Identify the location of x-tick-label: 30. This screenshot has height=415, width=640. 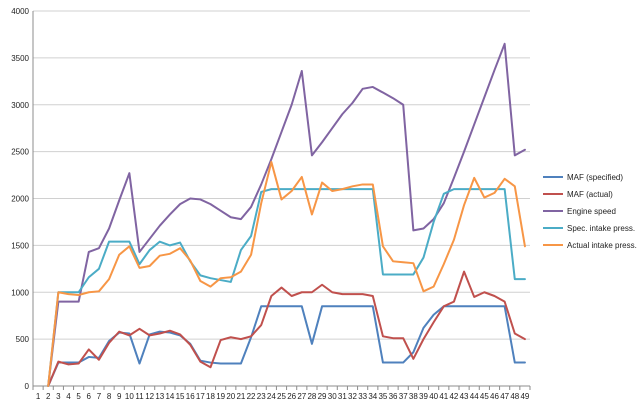
(332, 396).